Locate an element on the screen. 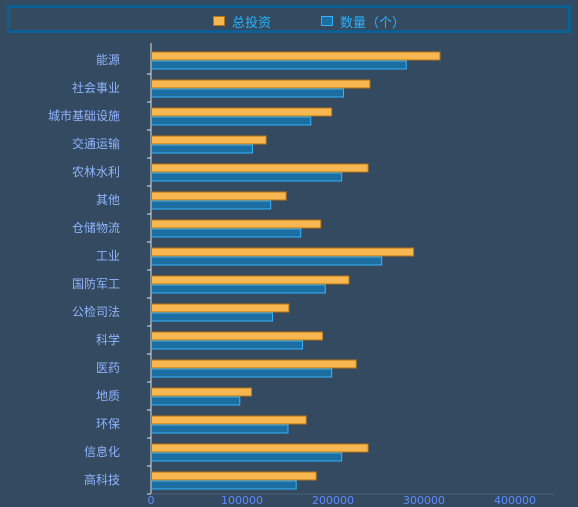 The width and height of the screenshot is (578, 507). legend-item-count: 数量（个） is located at coordinates (363, 21).